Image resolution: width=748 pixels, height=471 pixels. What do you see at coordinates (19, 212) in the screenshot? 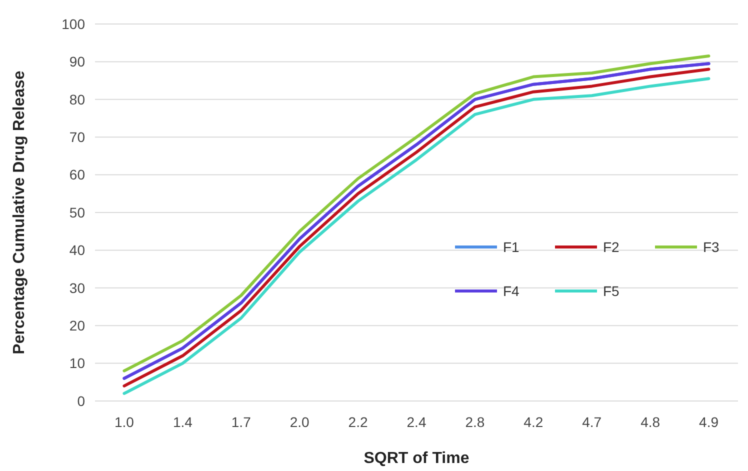
I see `y-axis-title: Percentage Cumulative Drug Release` at bounding box center [19, 212].